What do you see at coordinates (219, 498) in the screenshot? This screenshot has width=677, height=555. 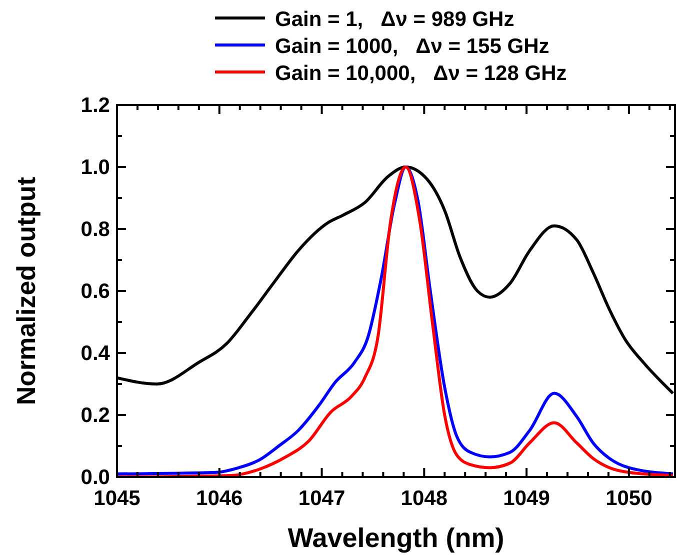 I see `x-tick-label: 1046` at bounding box center [219, 498].